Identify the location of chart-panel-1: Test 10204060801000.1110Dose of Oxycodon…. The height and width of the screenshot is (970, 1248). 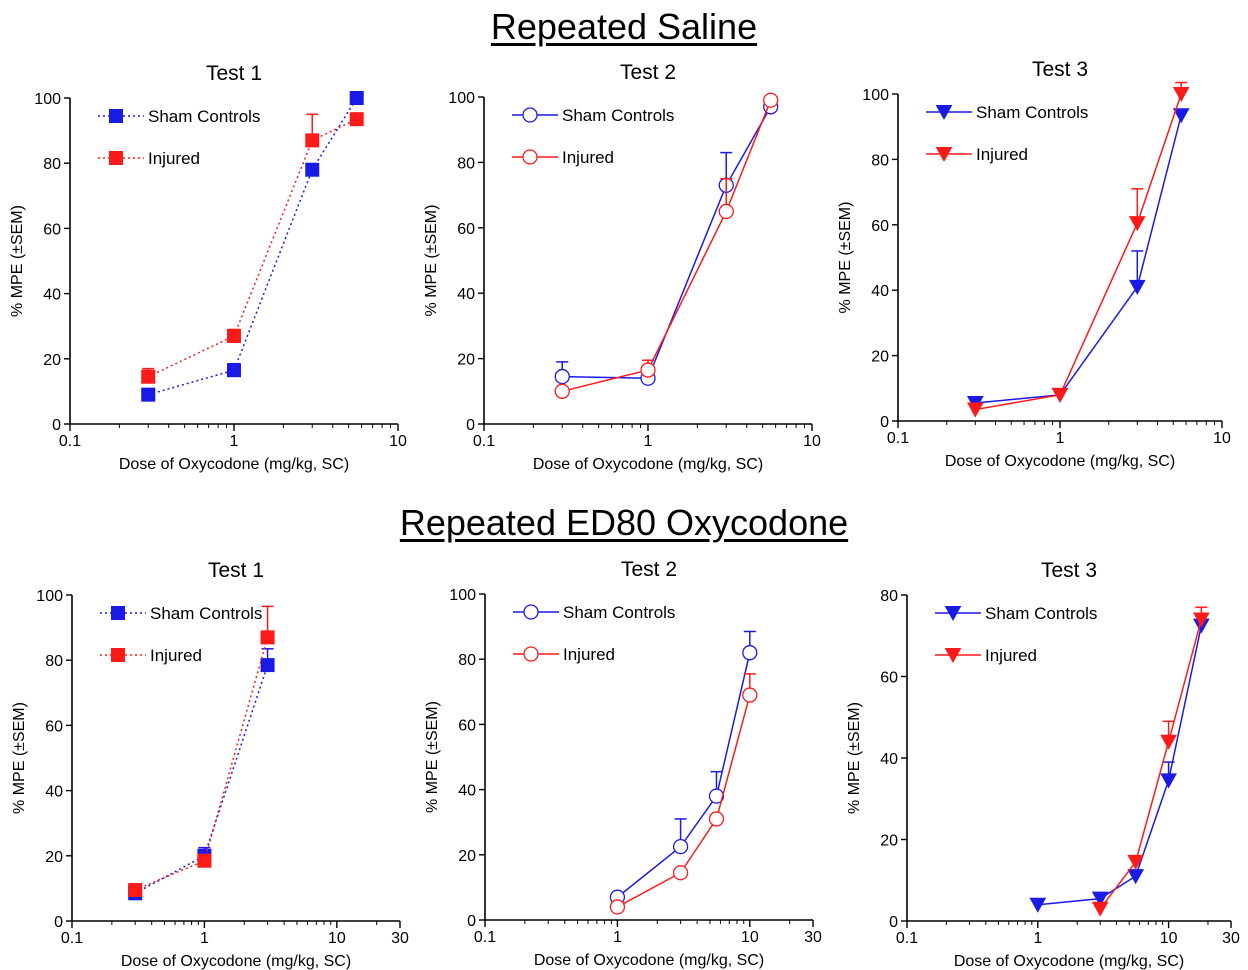
(208, 267).